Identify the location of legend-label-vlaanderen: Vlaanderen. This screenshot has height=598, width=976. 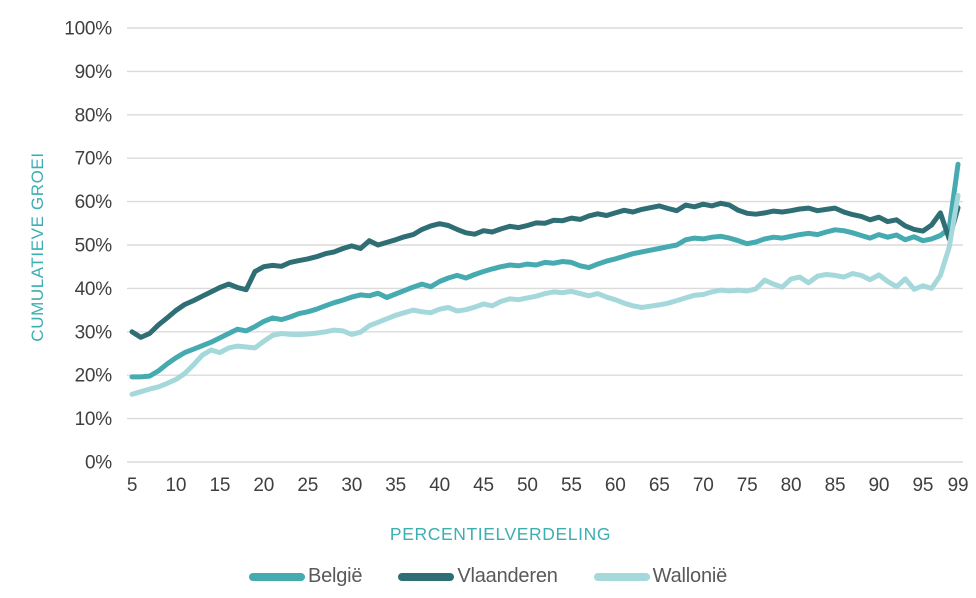
(507, 576).